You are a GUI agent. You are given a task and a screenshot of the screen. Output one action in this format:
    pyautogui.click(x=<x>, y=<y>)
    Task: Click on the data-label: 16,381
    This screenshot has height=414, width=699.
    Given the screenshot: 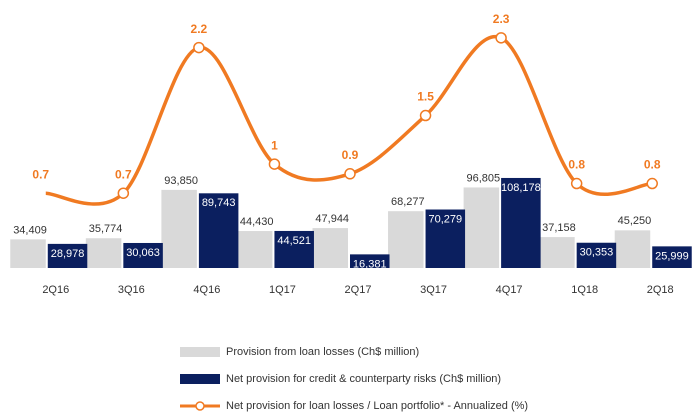 What is the action you would take?
    pyautogui.click(x=370, y=264)
    